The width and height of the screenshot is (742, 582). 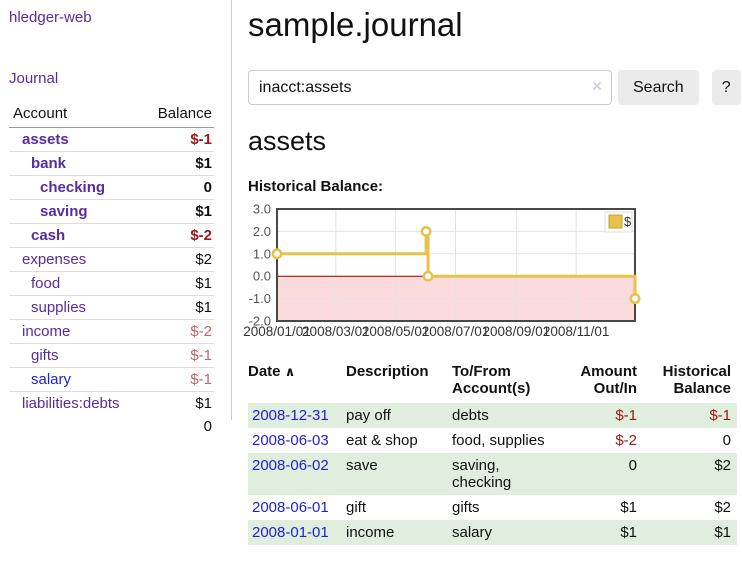 What do you see at coordinates (290, 532) in the screenshot?
I see `transaction-date-link: 2008-01-01` at bounding box center [290, 532].